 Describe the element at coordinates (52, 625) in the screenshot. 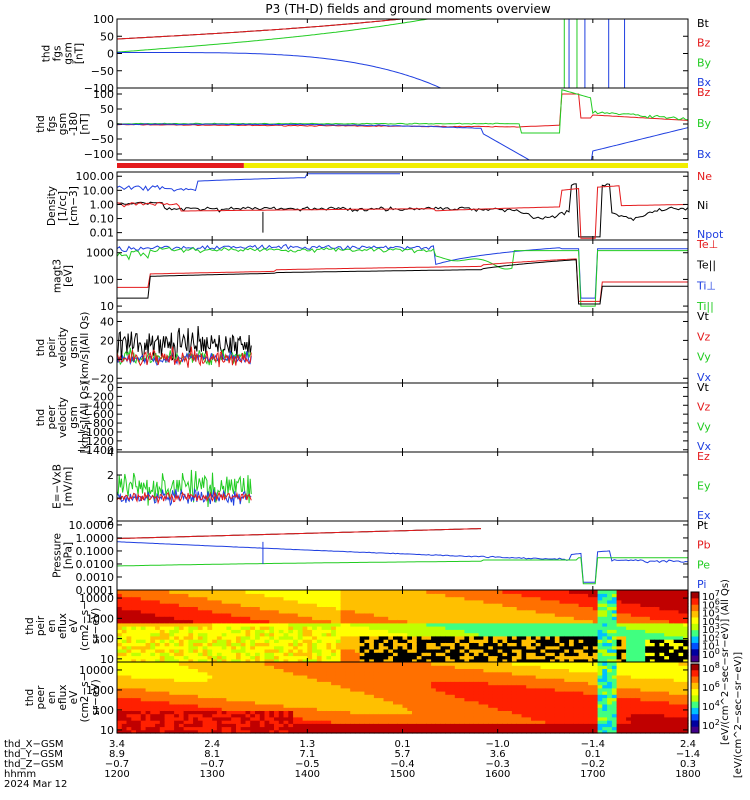

I see `ylabel-line: en` at that location.